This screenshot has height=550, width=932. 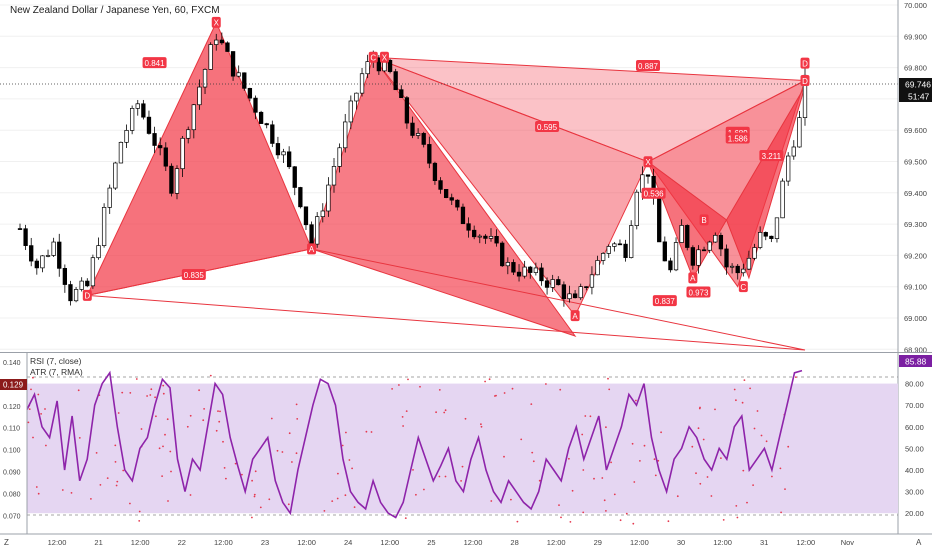 What do you see at coordinates (681, 542) in the screenshot?
I see `time-label: 30` at bounding box center [681, 542].